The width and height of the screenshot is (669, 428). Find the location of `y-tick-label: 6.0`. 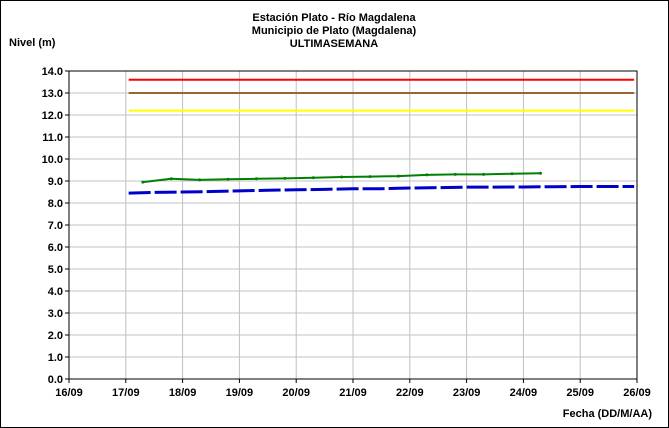

y-tick-label: 6.0 is located at coordinates (55, 248).